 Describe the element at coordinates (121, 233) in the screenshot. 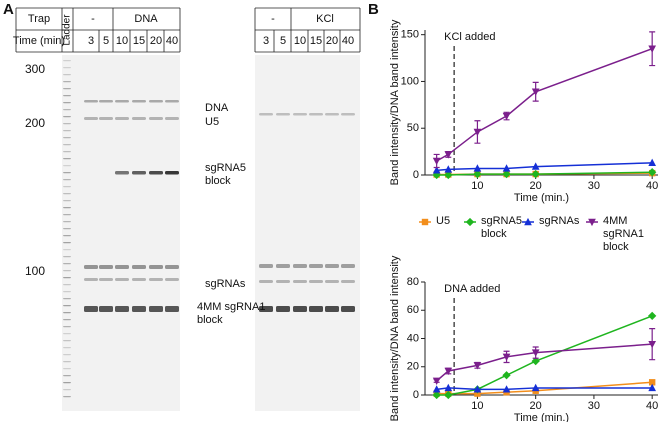

I see `gel` at that location.